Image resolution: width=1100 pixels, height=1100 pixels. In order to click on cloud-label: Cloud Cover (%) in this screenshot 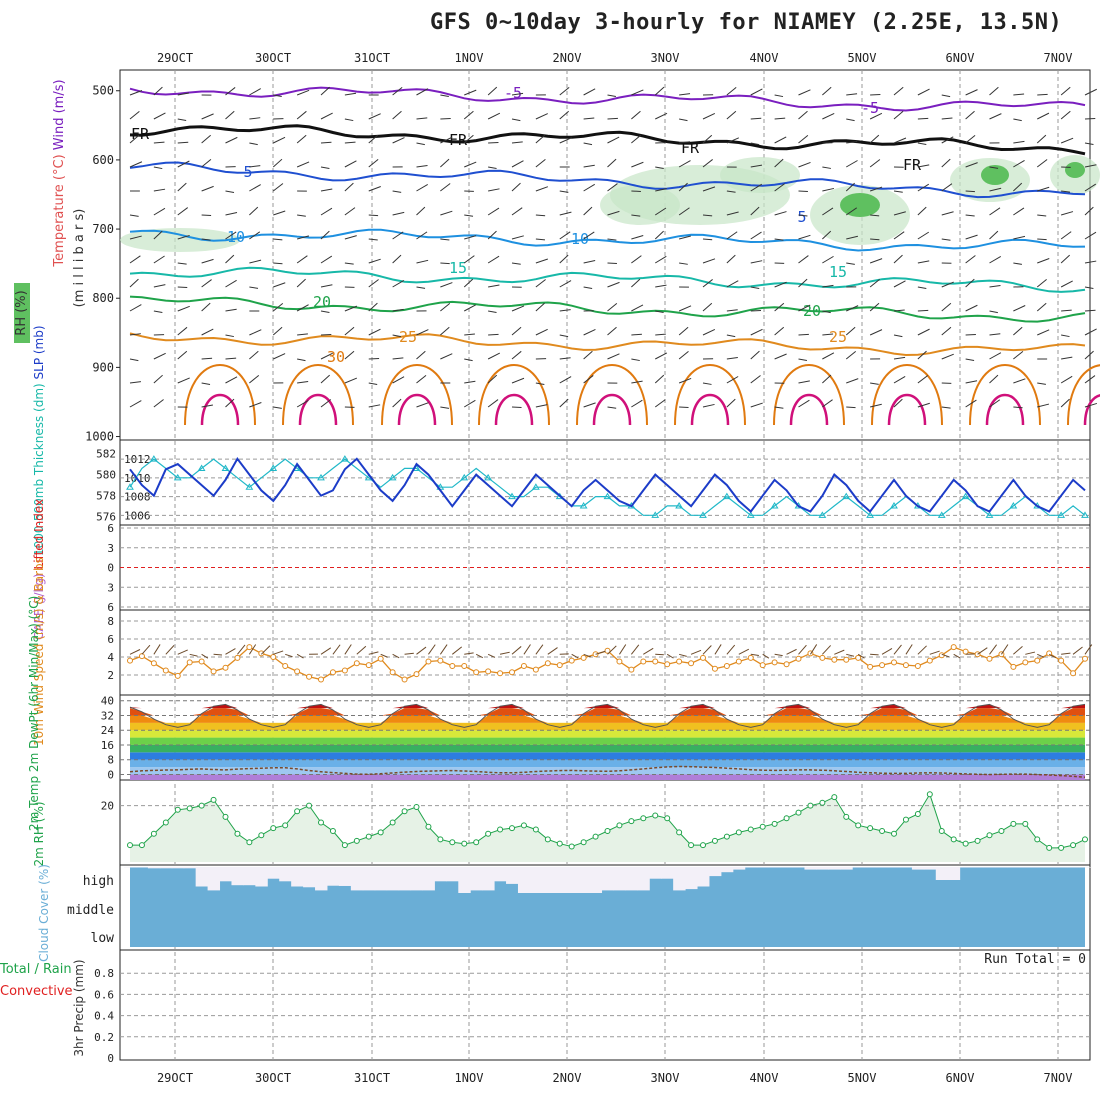, I will do `click(44, 913)`.